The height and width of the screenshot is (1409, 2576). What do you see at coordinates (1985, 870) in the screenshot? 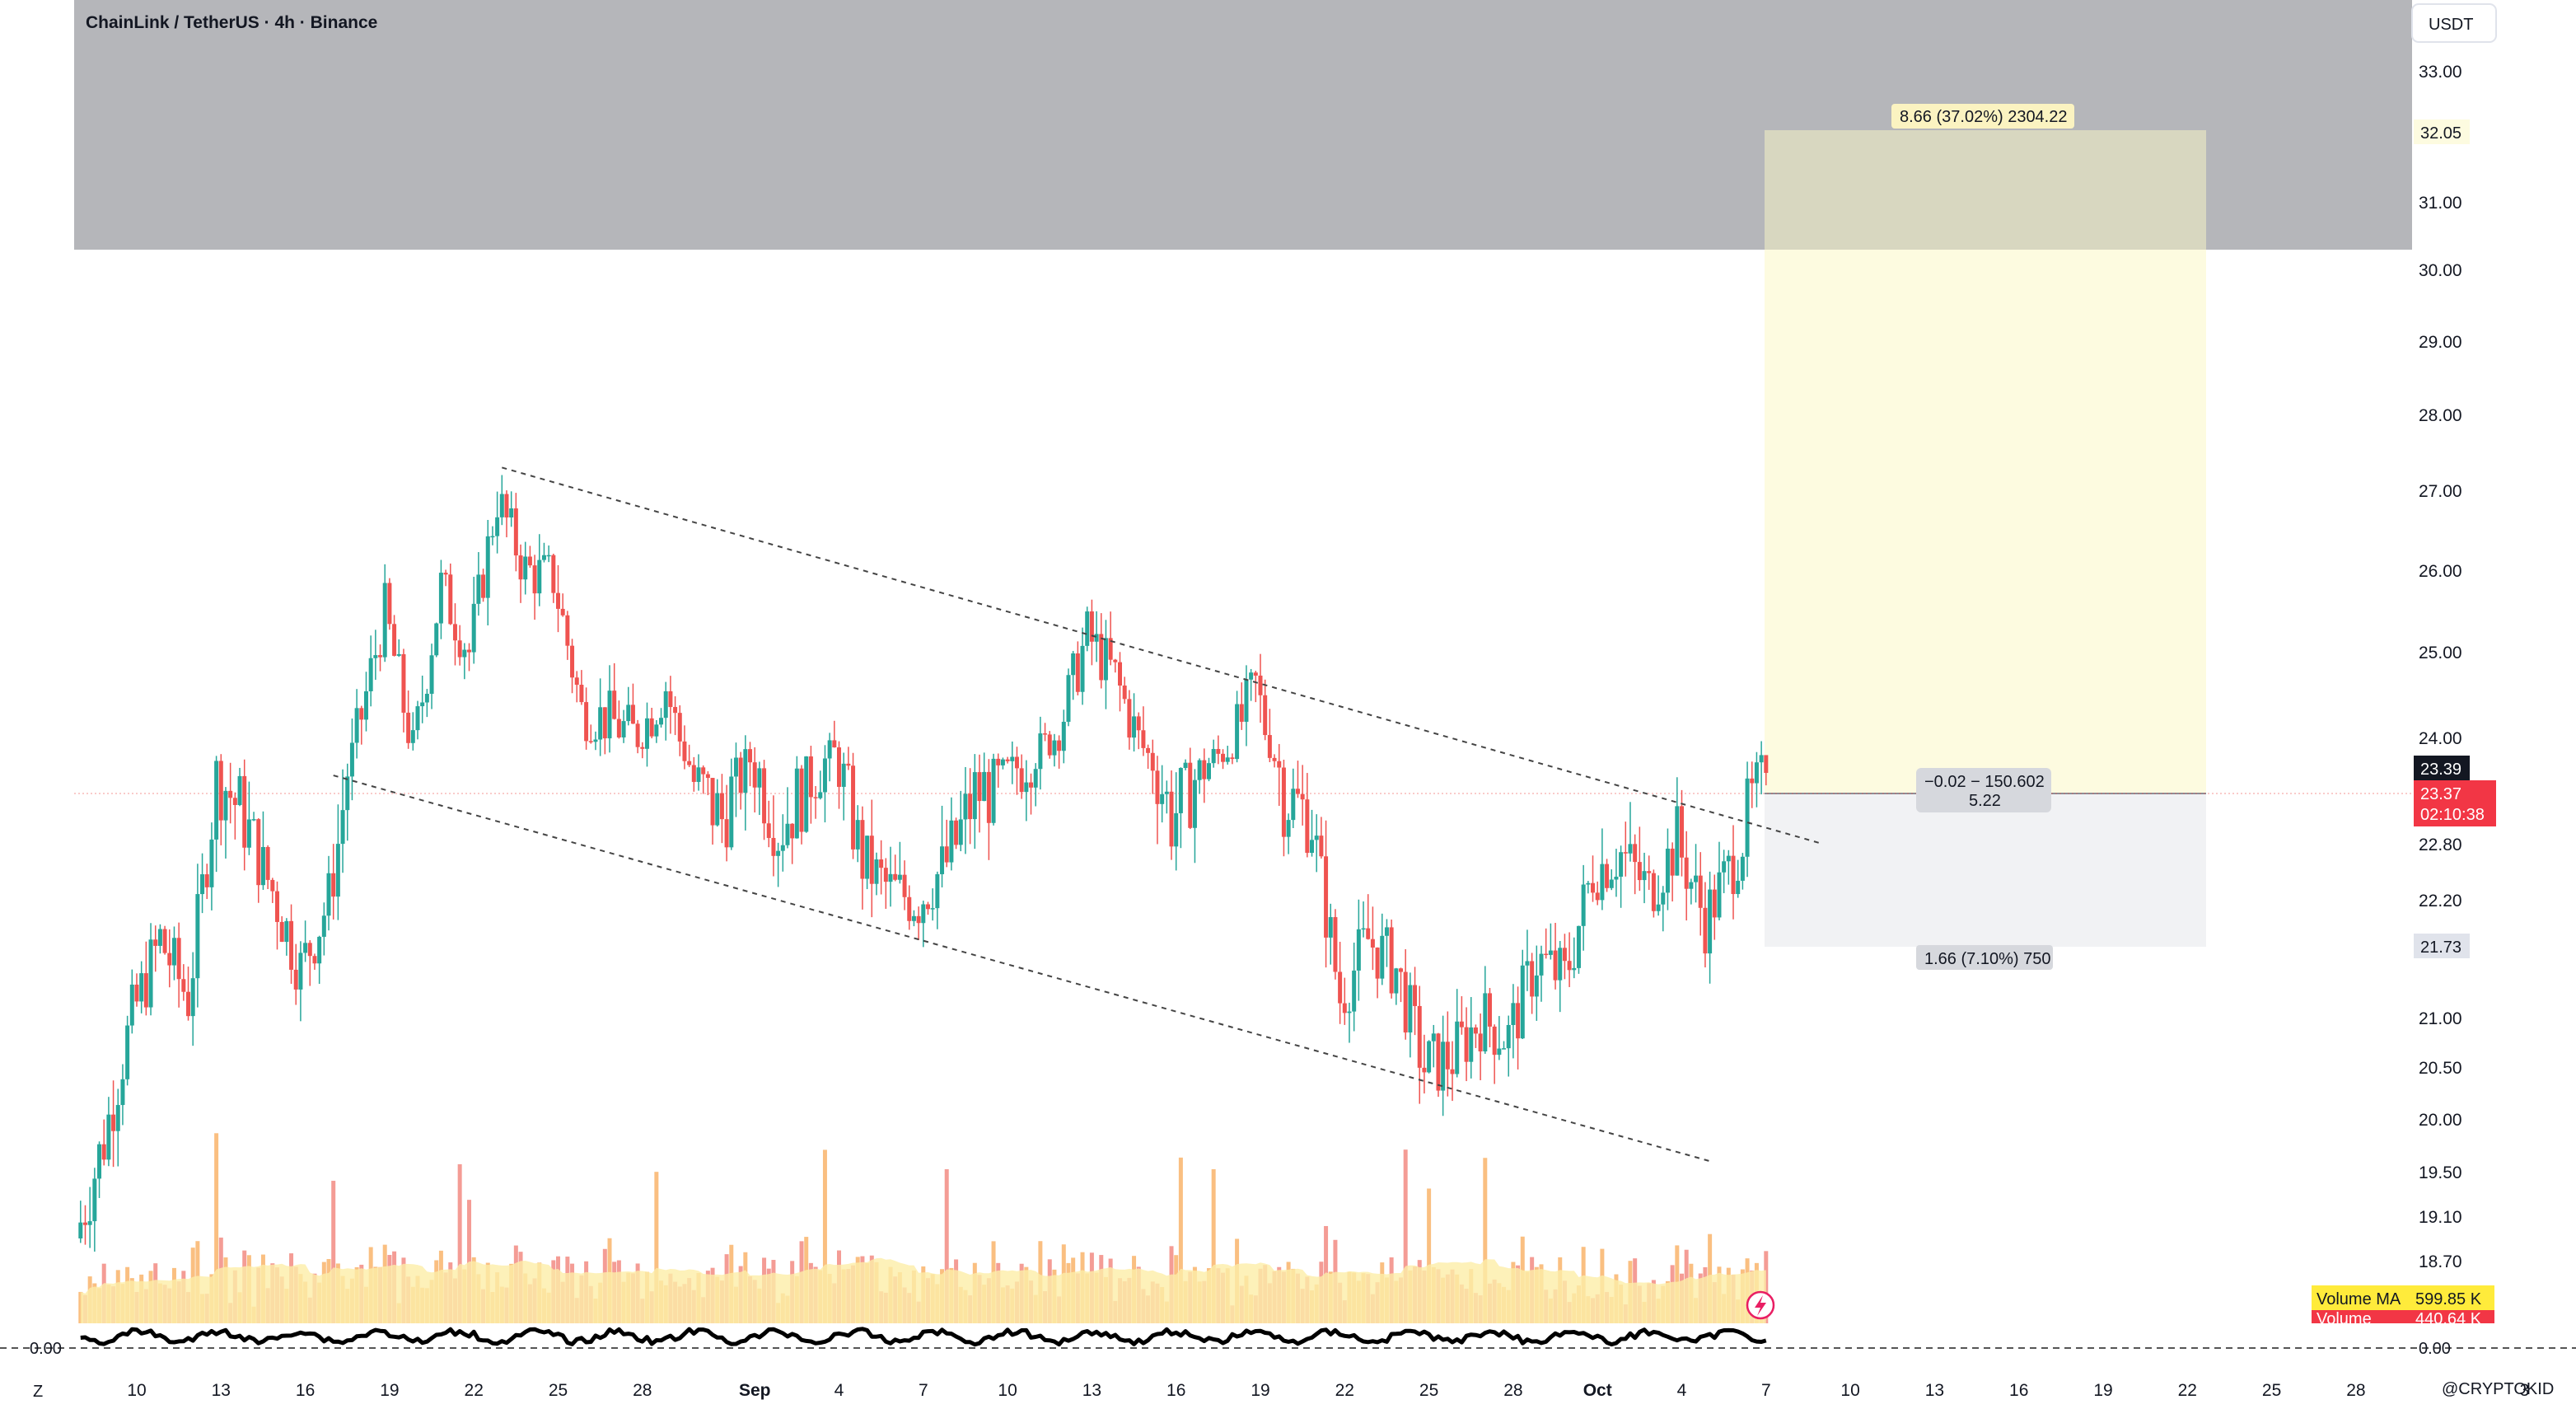
I see `stop-zone` at bounding box center [1985, 870].